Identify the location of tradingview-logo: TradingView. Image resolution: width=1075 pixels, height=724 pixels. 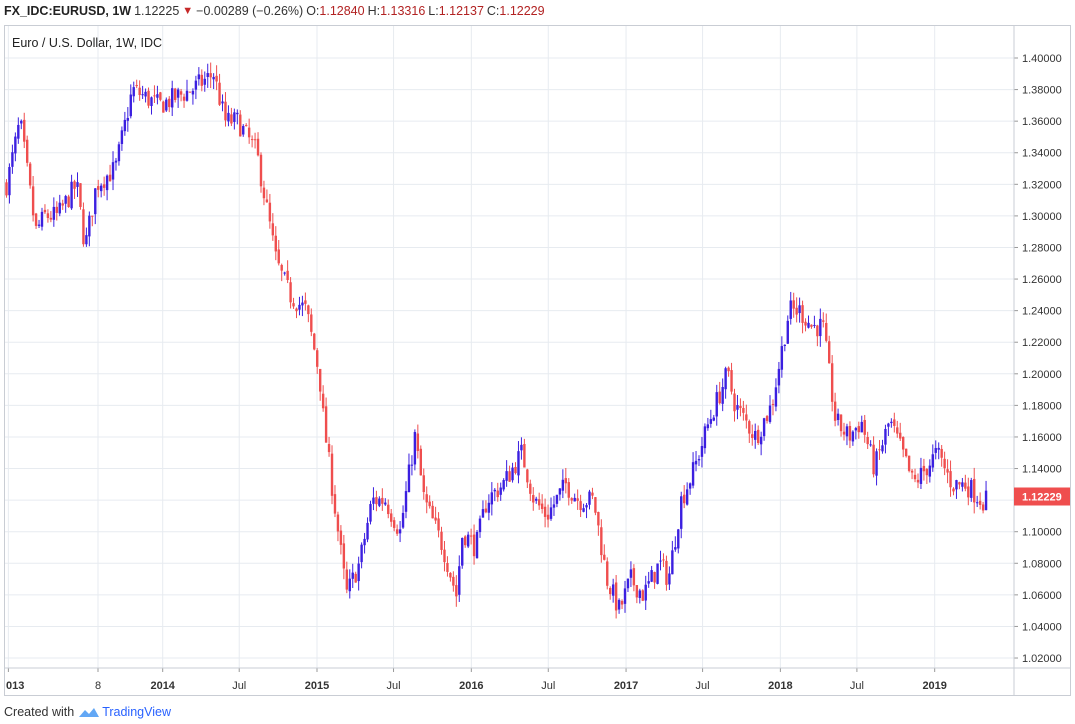
(124, 712).